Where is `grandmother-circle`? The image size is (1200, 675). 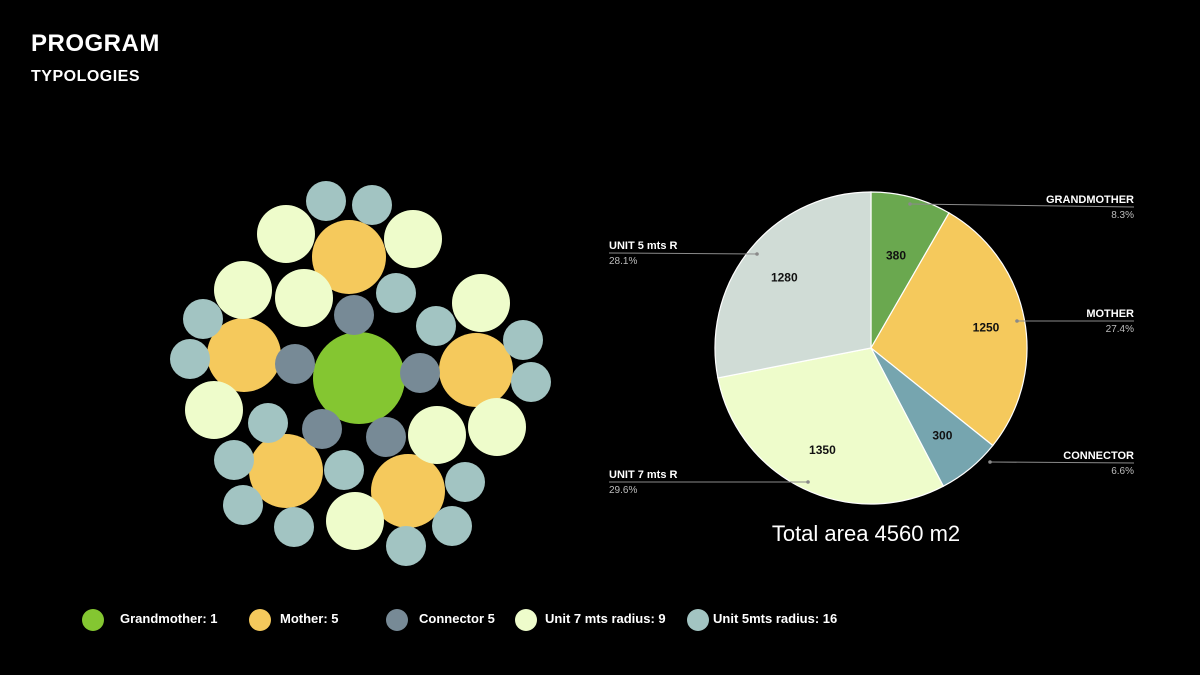
grandmother-circle is located at coordinates (359, 378).